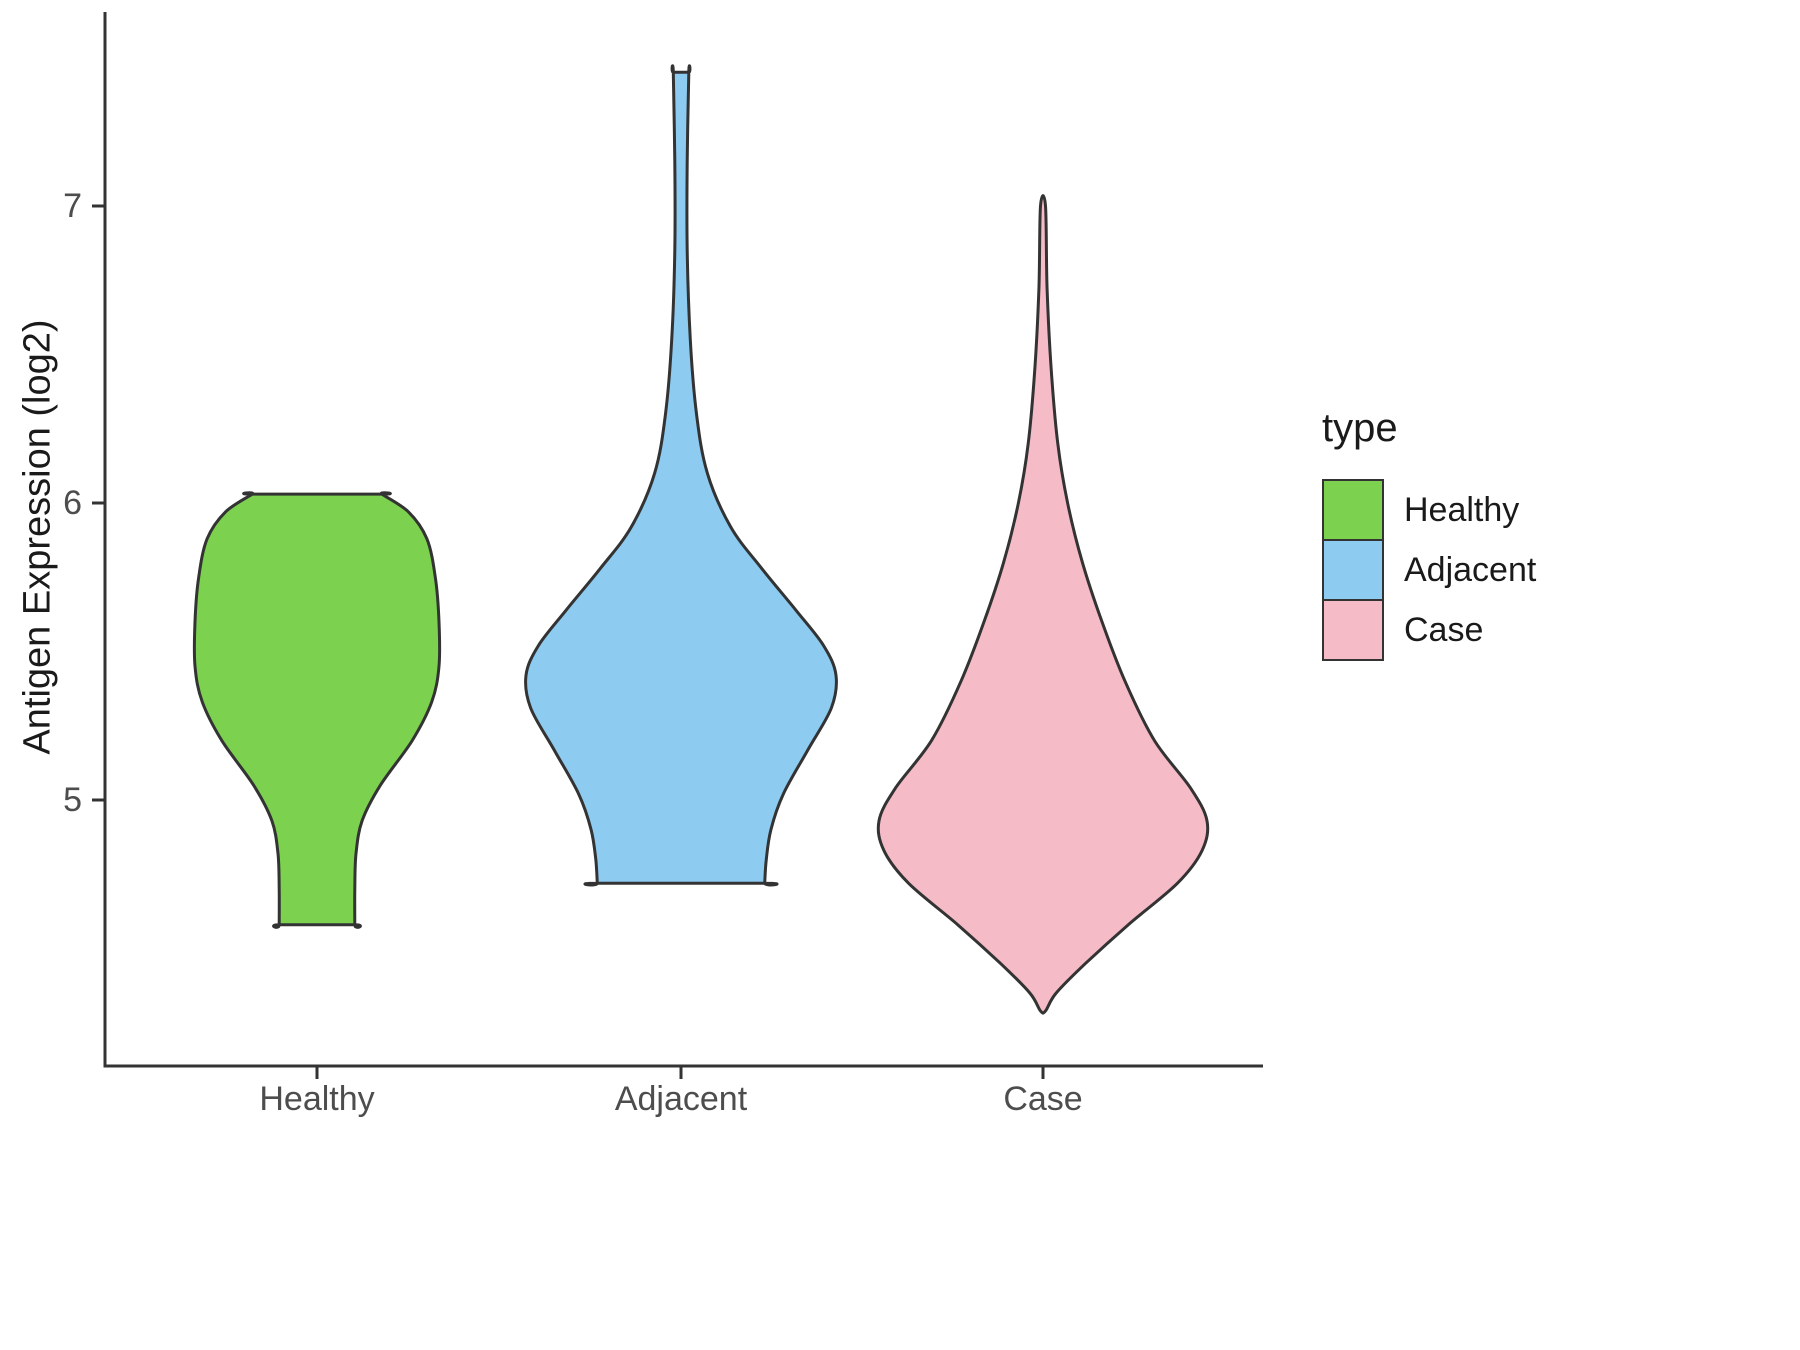 The image size is (1800, 1350). I want to click on violin-case, so click(1043, 604).